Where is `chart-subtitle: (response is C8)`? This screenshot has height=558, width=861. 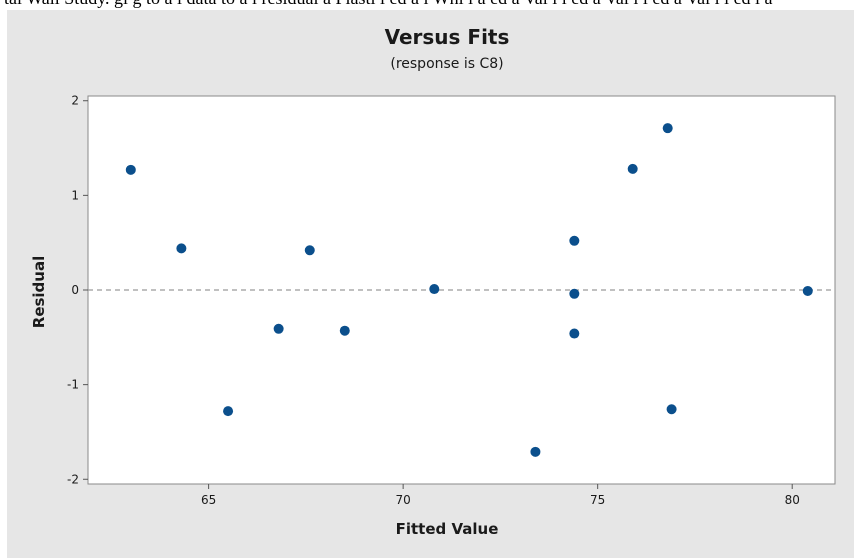
chart-subtitle: (response is C8) is located at coordinates (446, 64).